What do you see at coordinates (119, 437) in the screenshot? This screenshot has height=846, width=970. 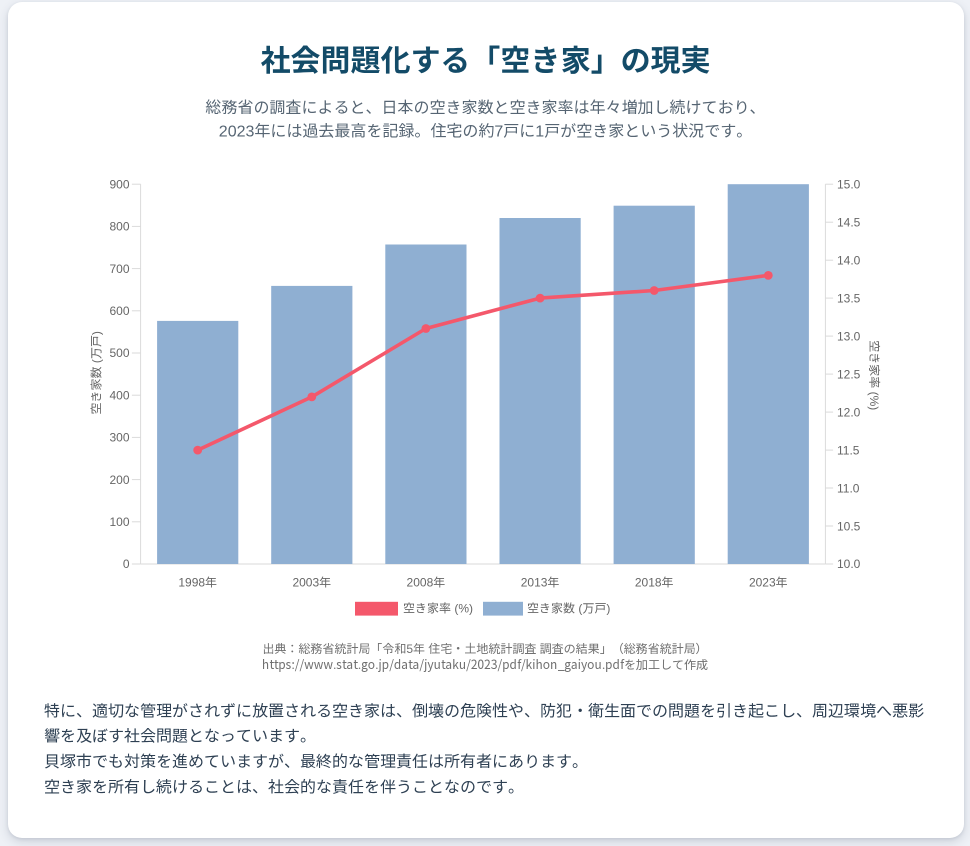 I see `svg-text: 300` at bounding box center [119, 437].